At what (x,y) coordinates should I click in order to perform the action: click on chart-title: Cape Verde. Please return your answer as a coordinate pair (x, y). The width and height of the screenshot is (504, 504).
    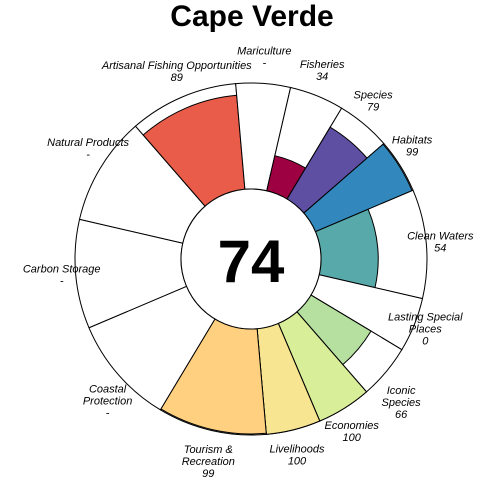
    Looking at the image, I should click on (251, 16).